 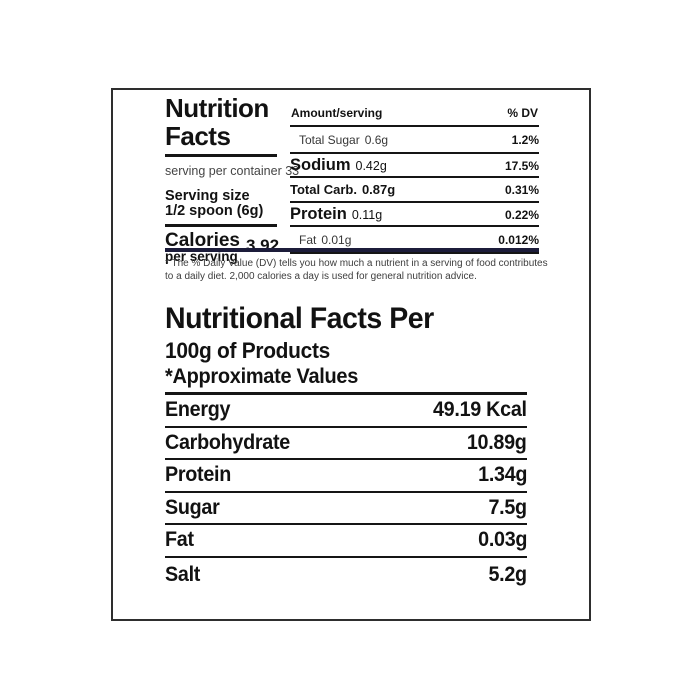 I want to click on nutrient-amount: 0.87g, so click(x=378, y=189).